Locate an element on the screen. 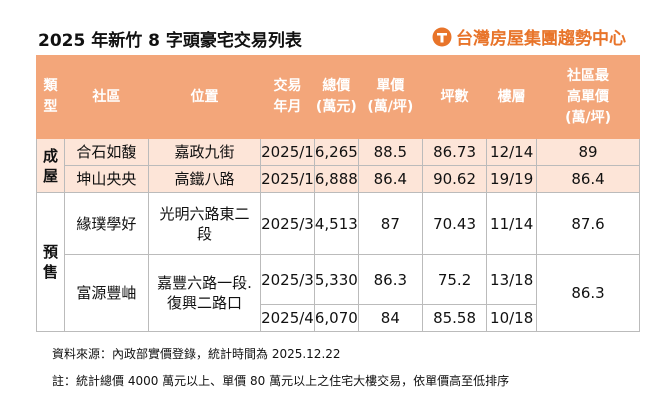 The width and height of the screenshot is (666, 405). type-text: 成屋 is located at coordinates (50, 165).